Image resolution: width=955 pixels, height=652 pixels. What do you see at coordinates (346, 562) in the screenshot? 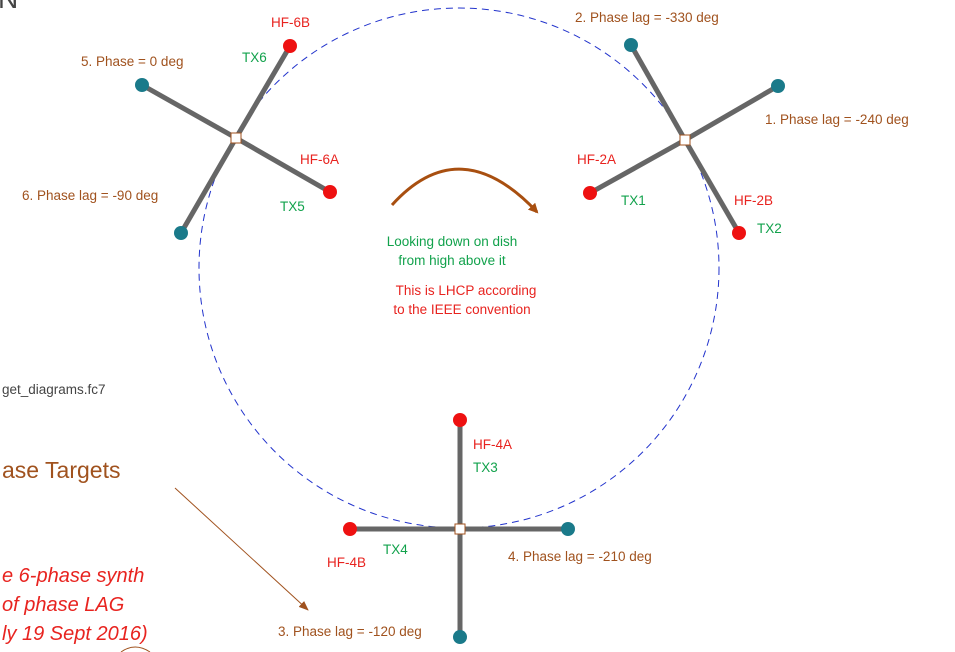
I see `label-hf4b: HF-4B` at bounding box center [346, 562].